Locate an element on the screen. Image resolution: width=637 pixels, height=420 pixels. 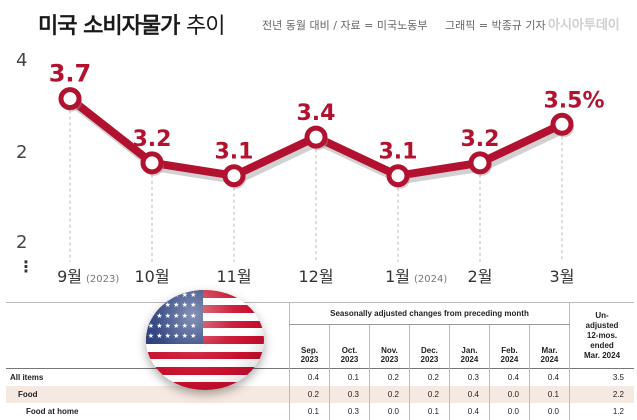
title-bold: 미국 소비자물가 is located at coordinates (109, 26).